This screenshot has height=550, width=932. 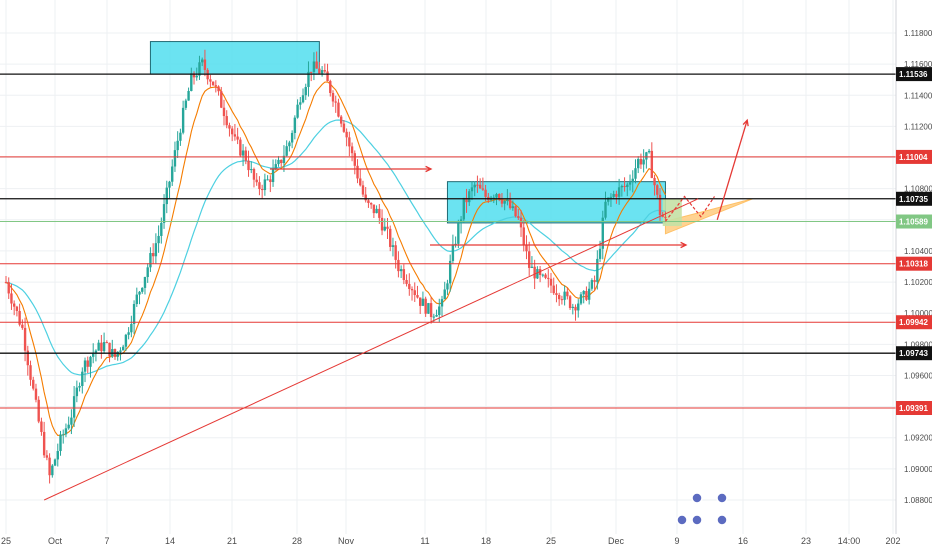 What do you see at coordinates (918, 95) in the screenshot?
I see `y-tick-label: 1.11400` at bounding box center [918, 95].